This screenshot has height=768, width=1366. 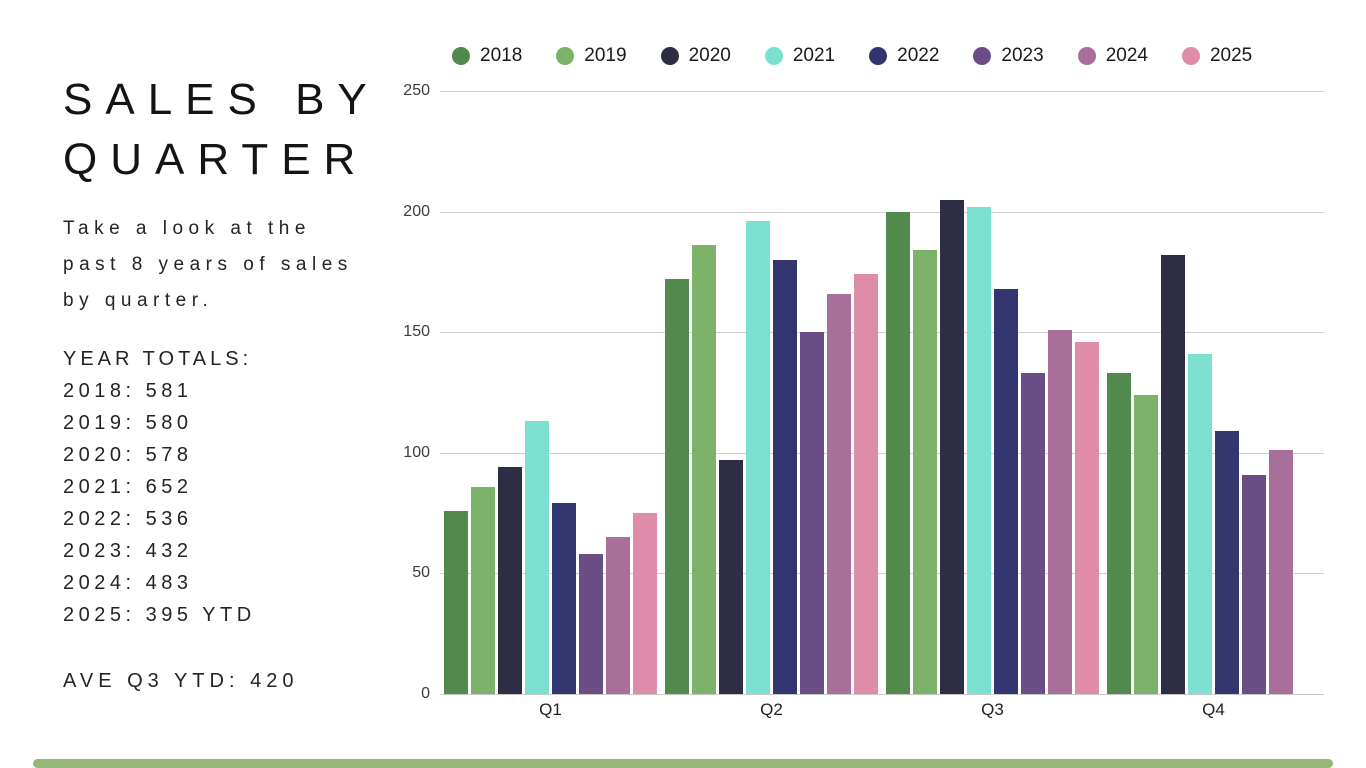 What do you see at coordinates (925, 472) in the screenshot?
I see `bar-2019-Q3` at bounding box center [925, 472].